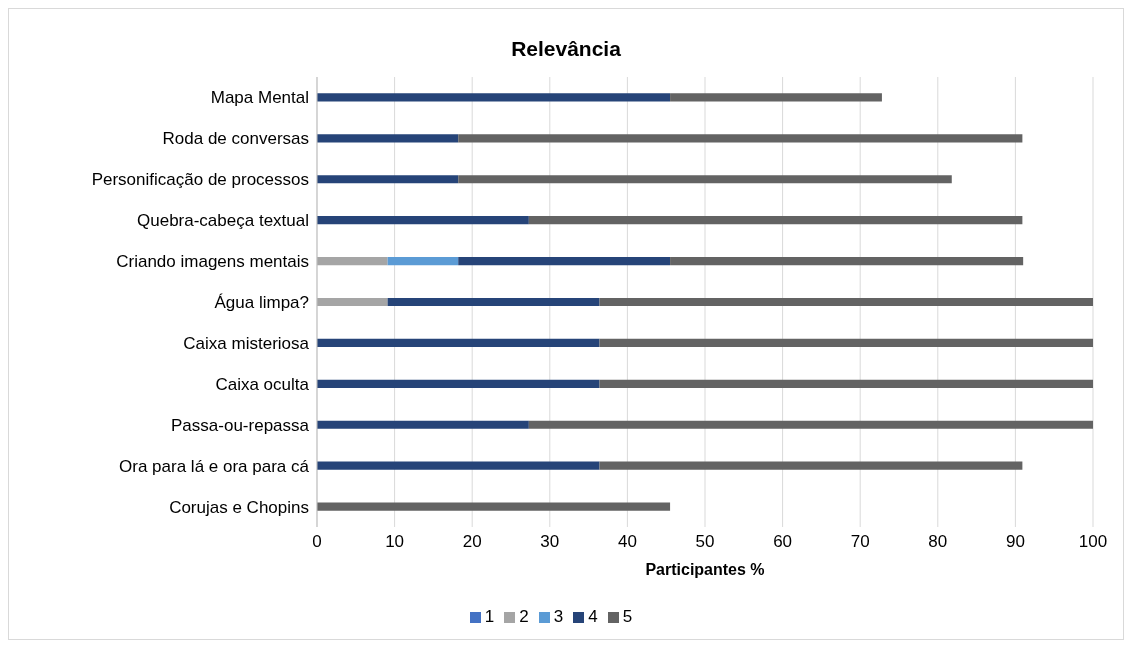  Describe the element at coordinates (489, 616) in the screenshot. I see `legend-label: 1` at that location.